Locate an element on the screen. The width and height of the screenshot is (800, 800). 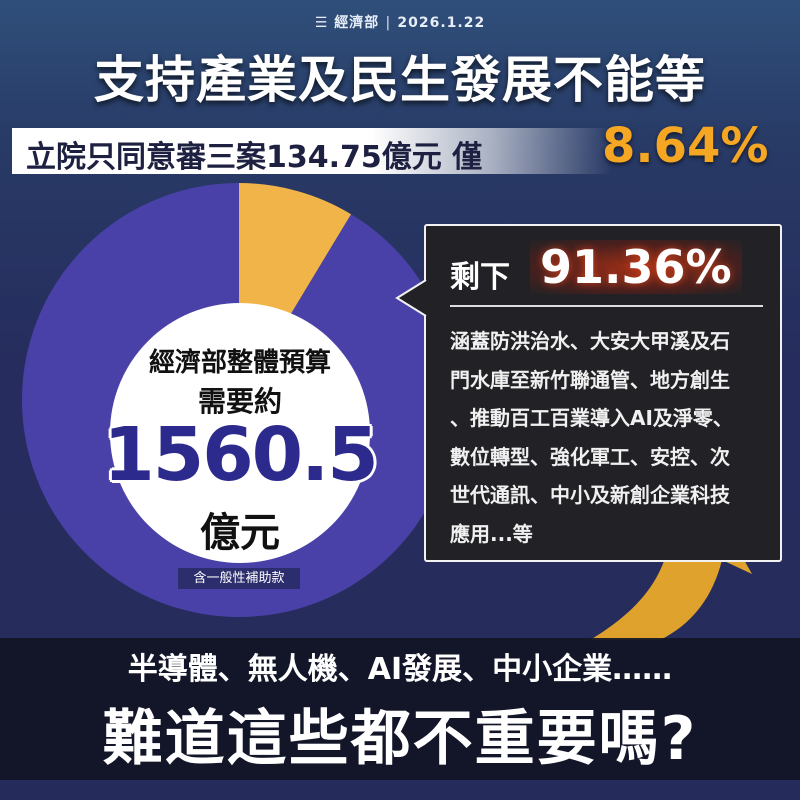
date: 2026.1.22 is located at coordinates (441, 23).